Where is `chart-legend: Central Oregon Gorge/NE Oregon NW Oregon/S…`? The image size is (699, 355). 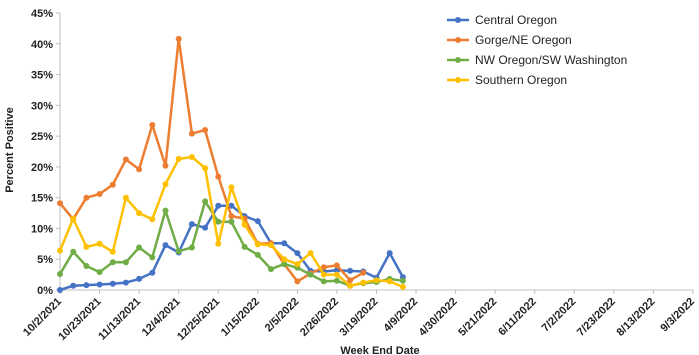
chart-legend: Central Oregon Gorge/NE Oregon NW Oregon/S… is located at coordinates (537, 50).